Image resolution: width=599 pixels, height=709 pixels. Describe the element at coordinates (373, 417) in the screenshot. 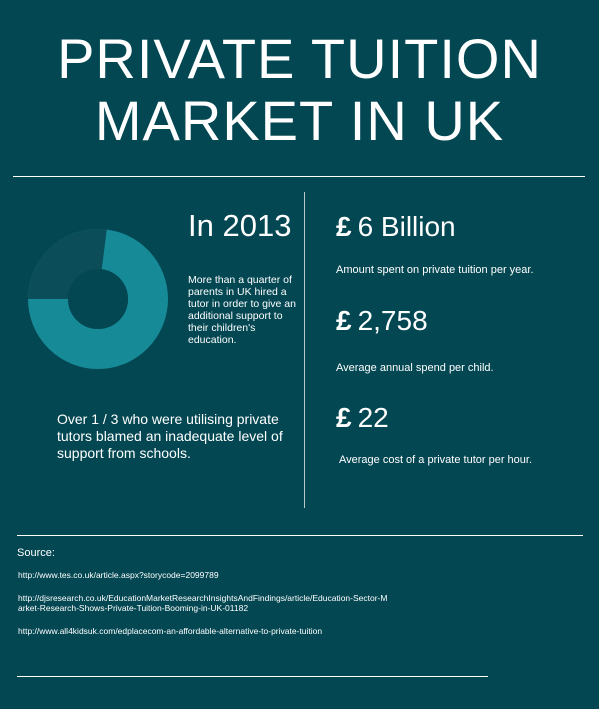

I see `stat-value: 22` at that location.